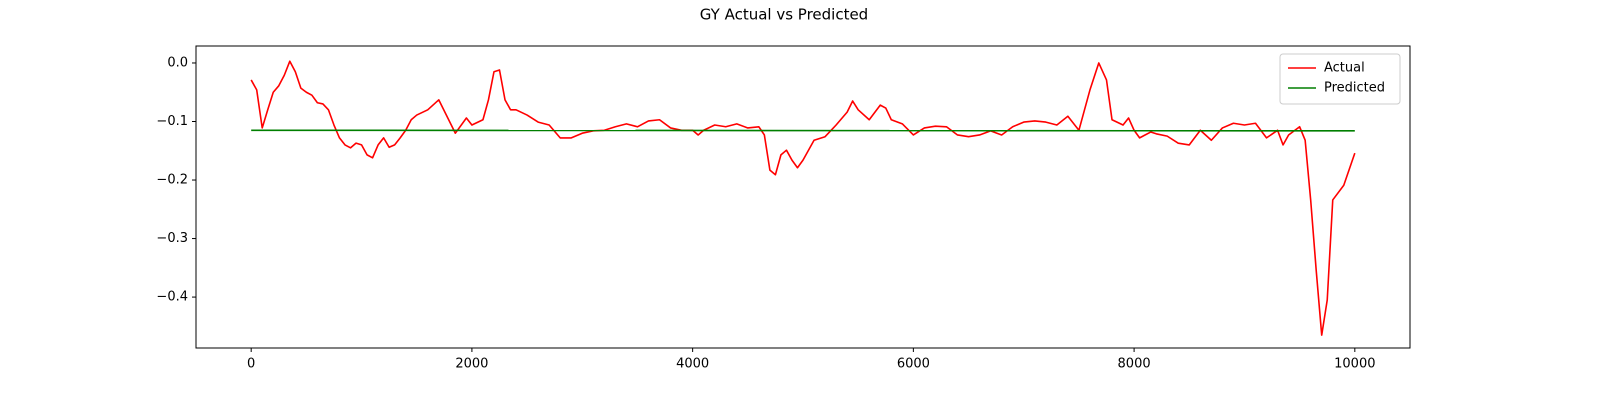 This screenshot has height=404, width=1600. I want to click on x-tick-label: 0, so click(251, 364).